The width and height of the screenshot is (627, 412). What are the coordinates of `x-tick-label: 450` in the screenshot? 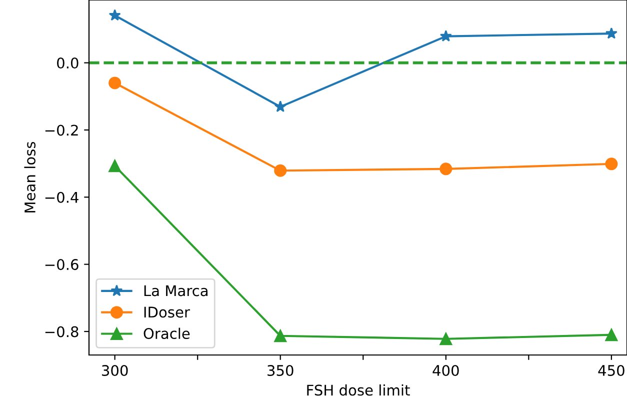 It's located at (611, 370).